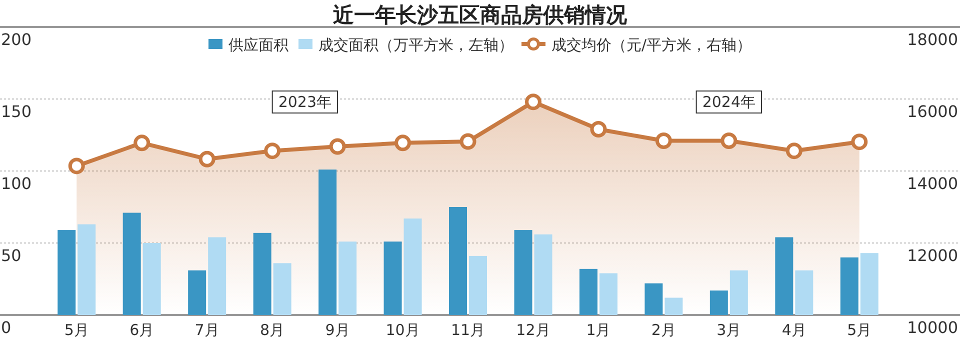  I want to click on y-tick-label: 0, so click(6, 327).